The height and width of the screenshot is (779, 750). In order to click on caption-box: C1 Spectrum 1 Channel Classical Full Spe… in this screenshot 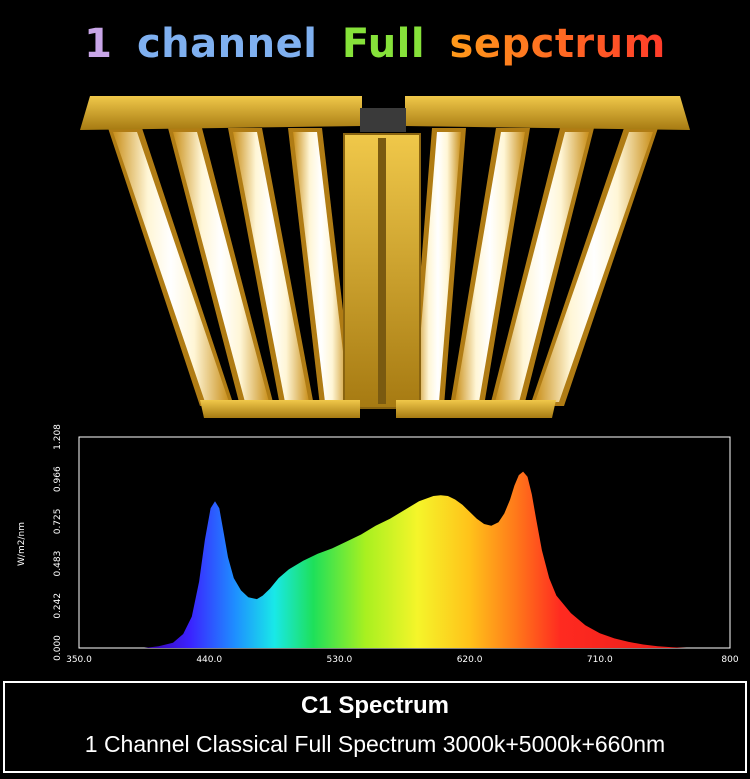, I will do `click(375, 727)`.